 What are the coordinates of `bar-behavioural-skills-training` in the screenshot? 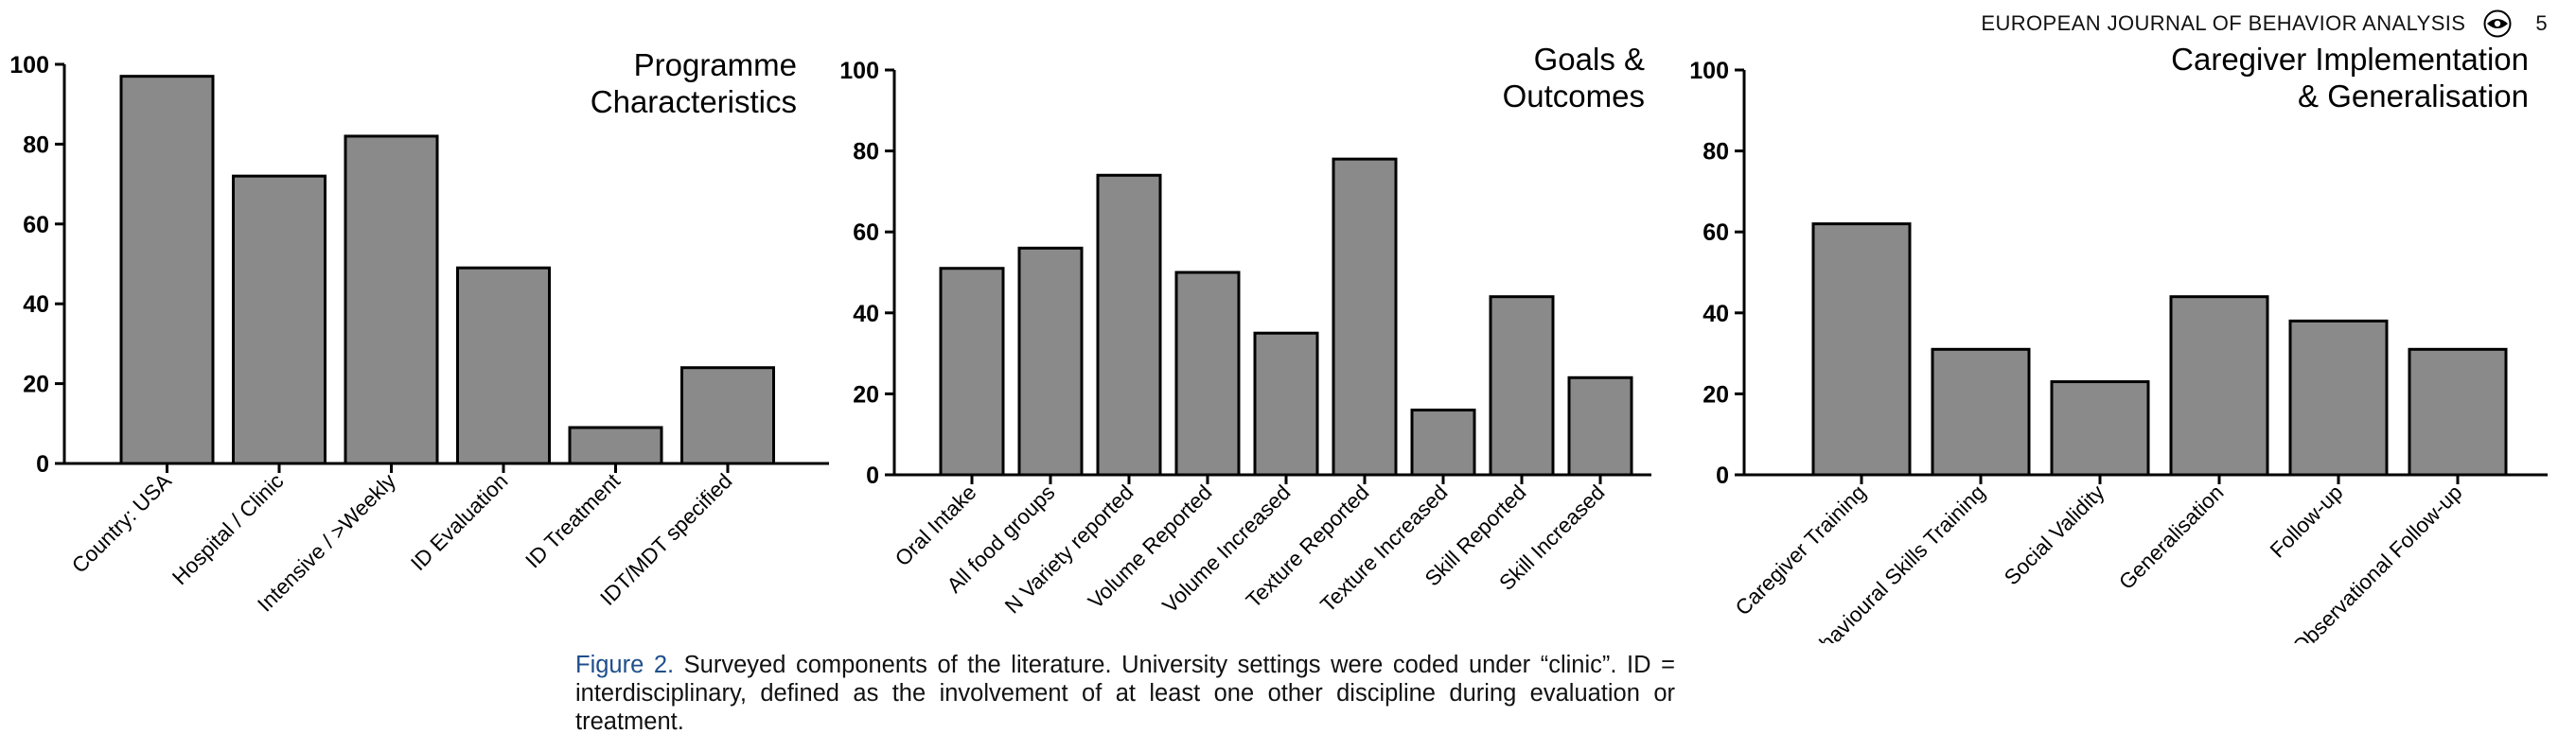 It's located at (1981, 412).